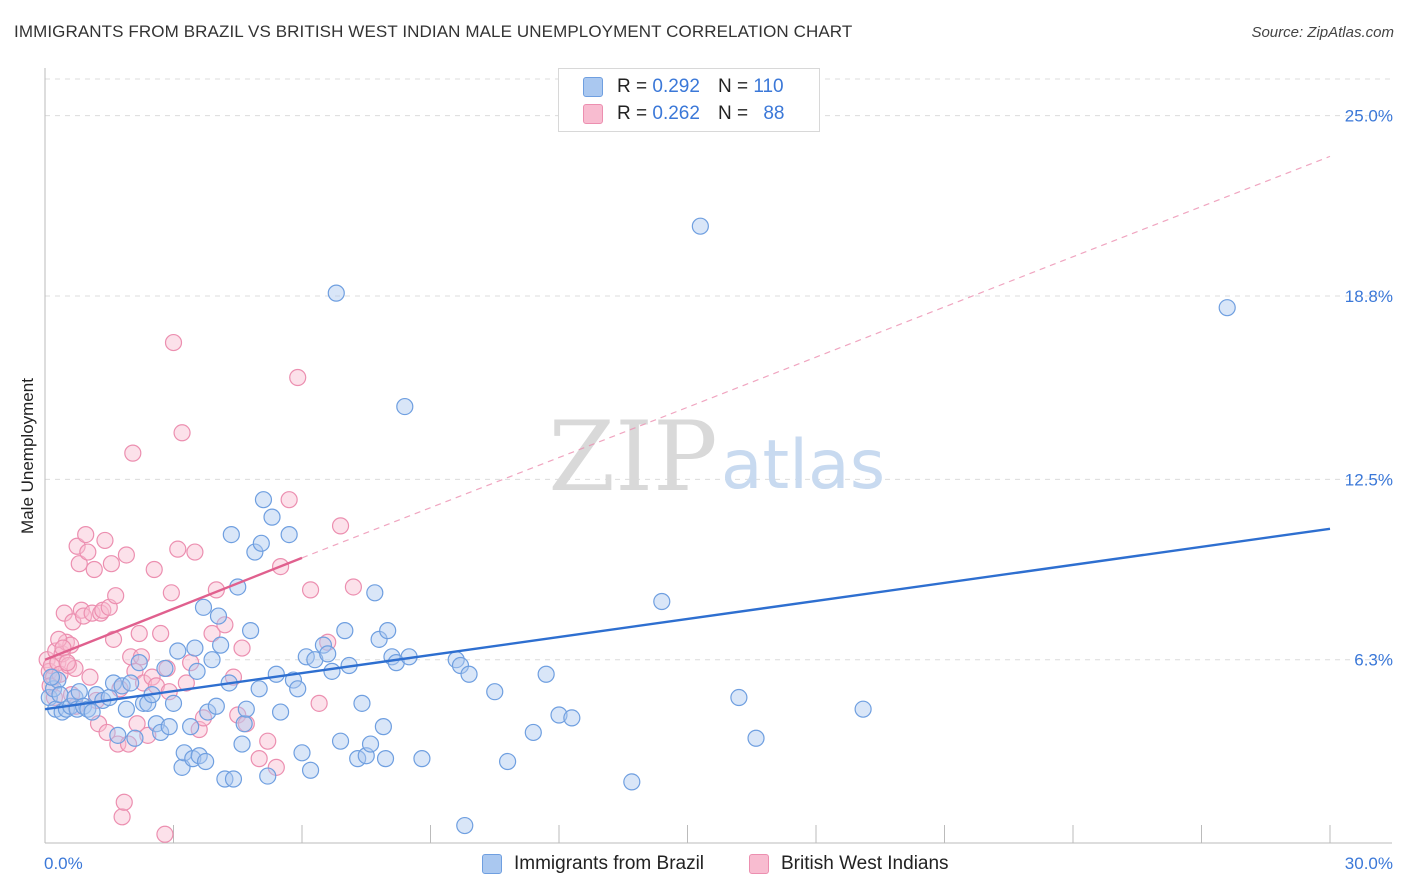  I want to click on correlation-legend: R = 0.292 N = 110 R = 0.262 N = 88, so click(689, 100).